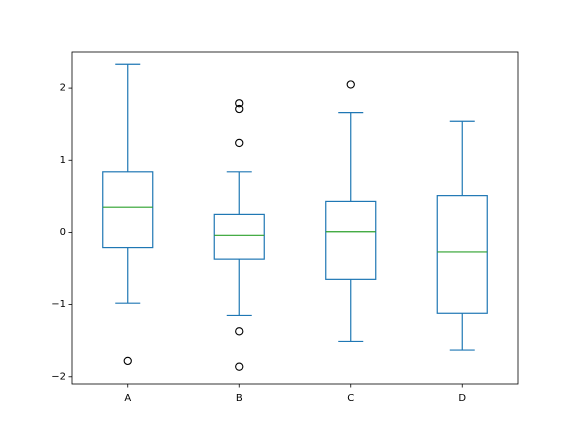 This screenshot has width=576, height=432. Describe the element at coordinates (63, 88) in the screenshot. I see `y-tick-label: 2` at that location.